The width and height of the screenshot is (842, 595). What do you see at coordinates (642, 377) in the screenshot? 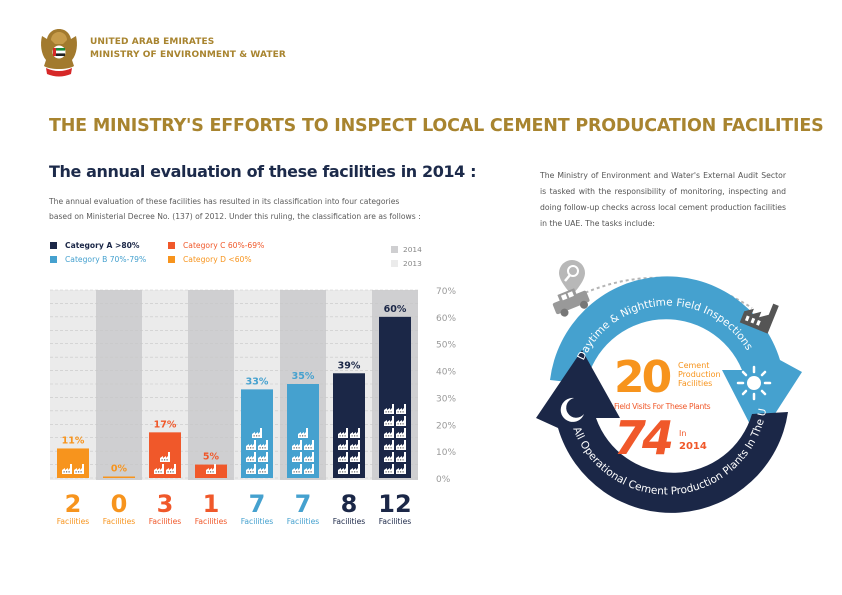
I see `facilities-number: 20` at bounding box center [642, 377].